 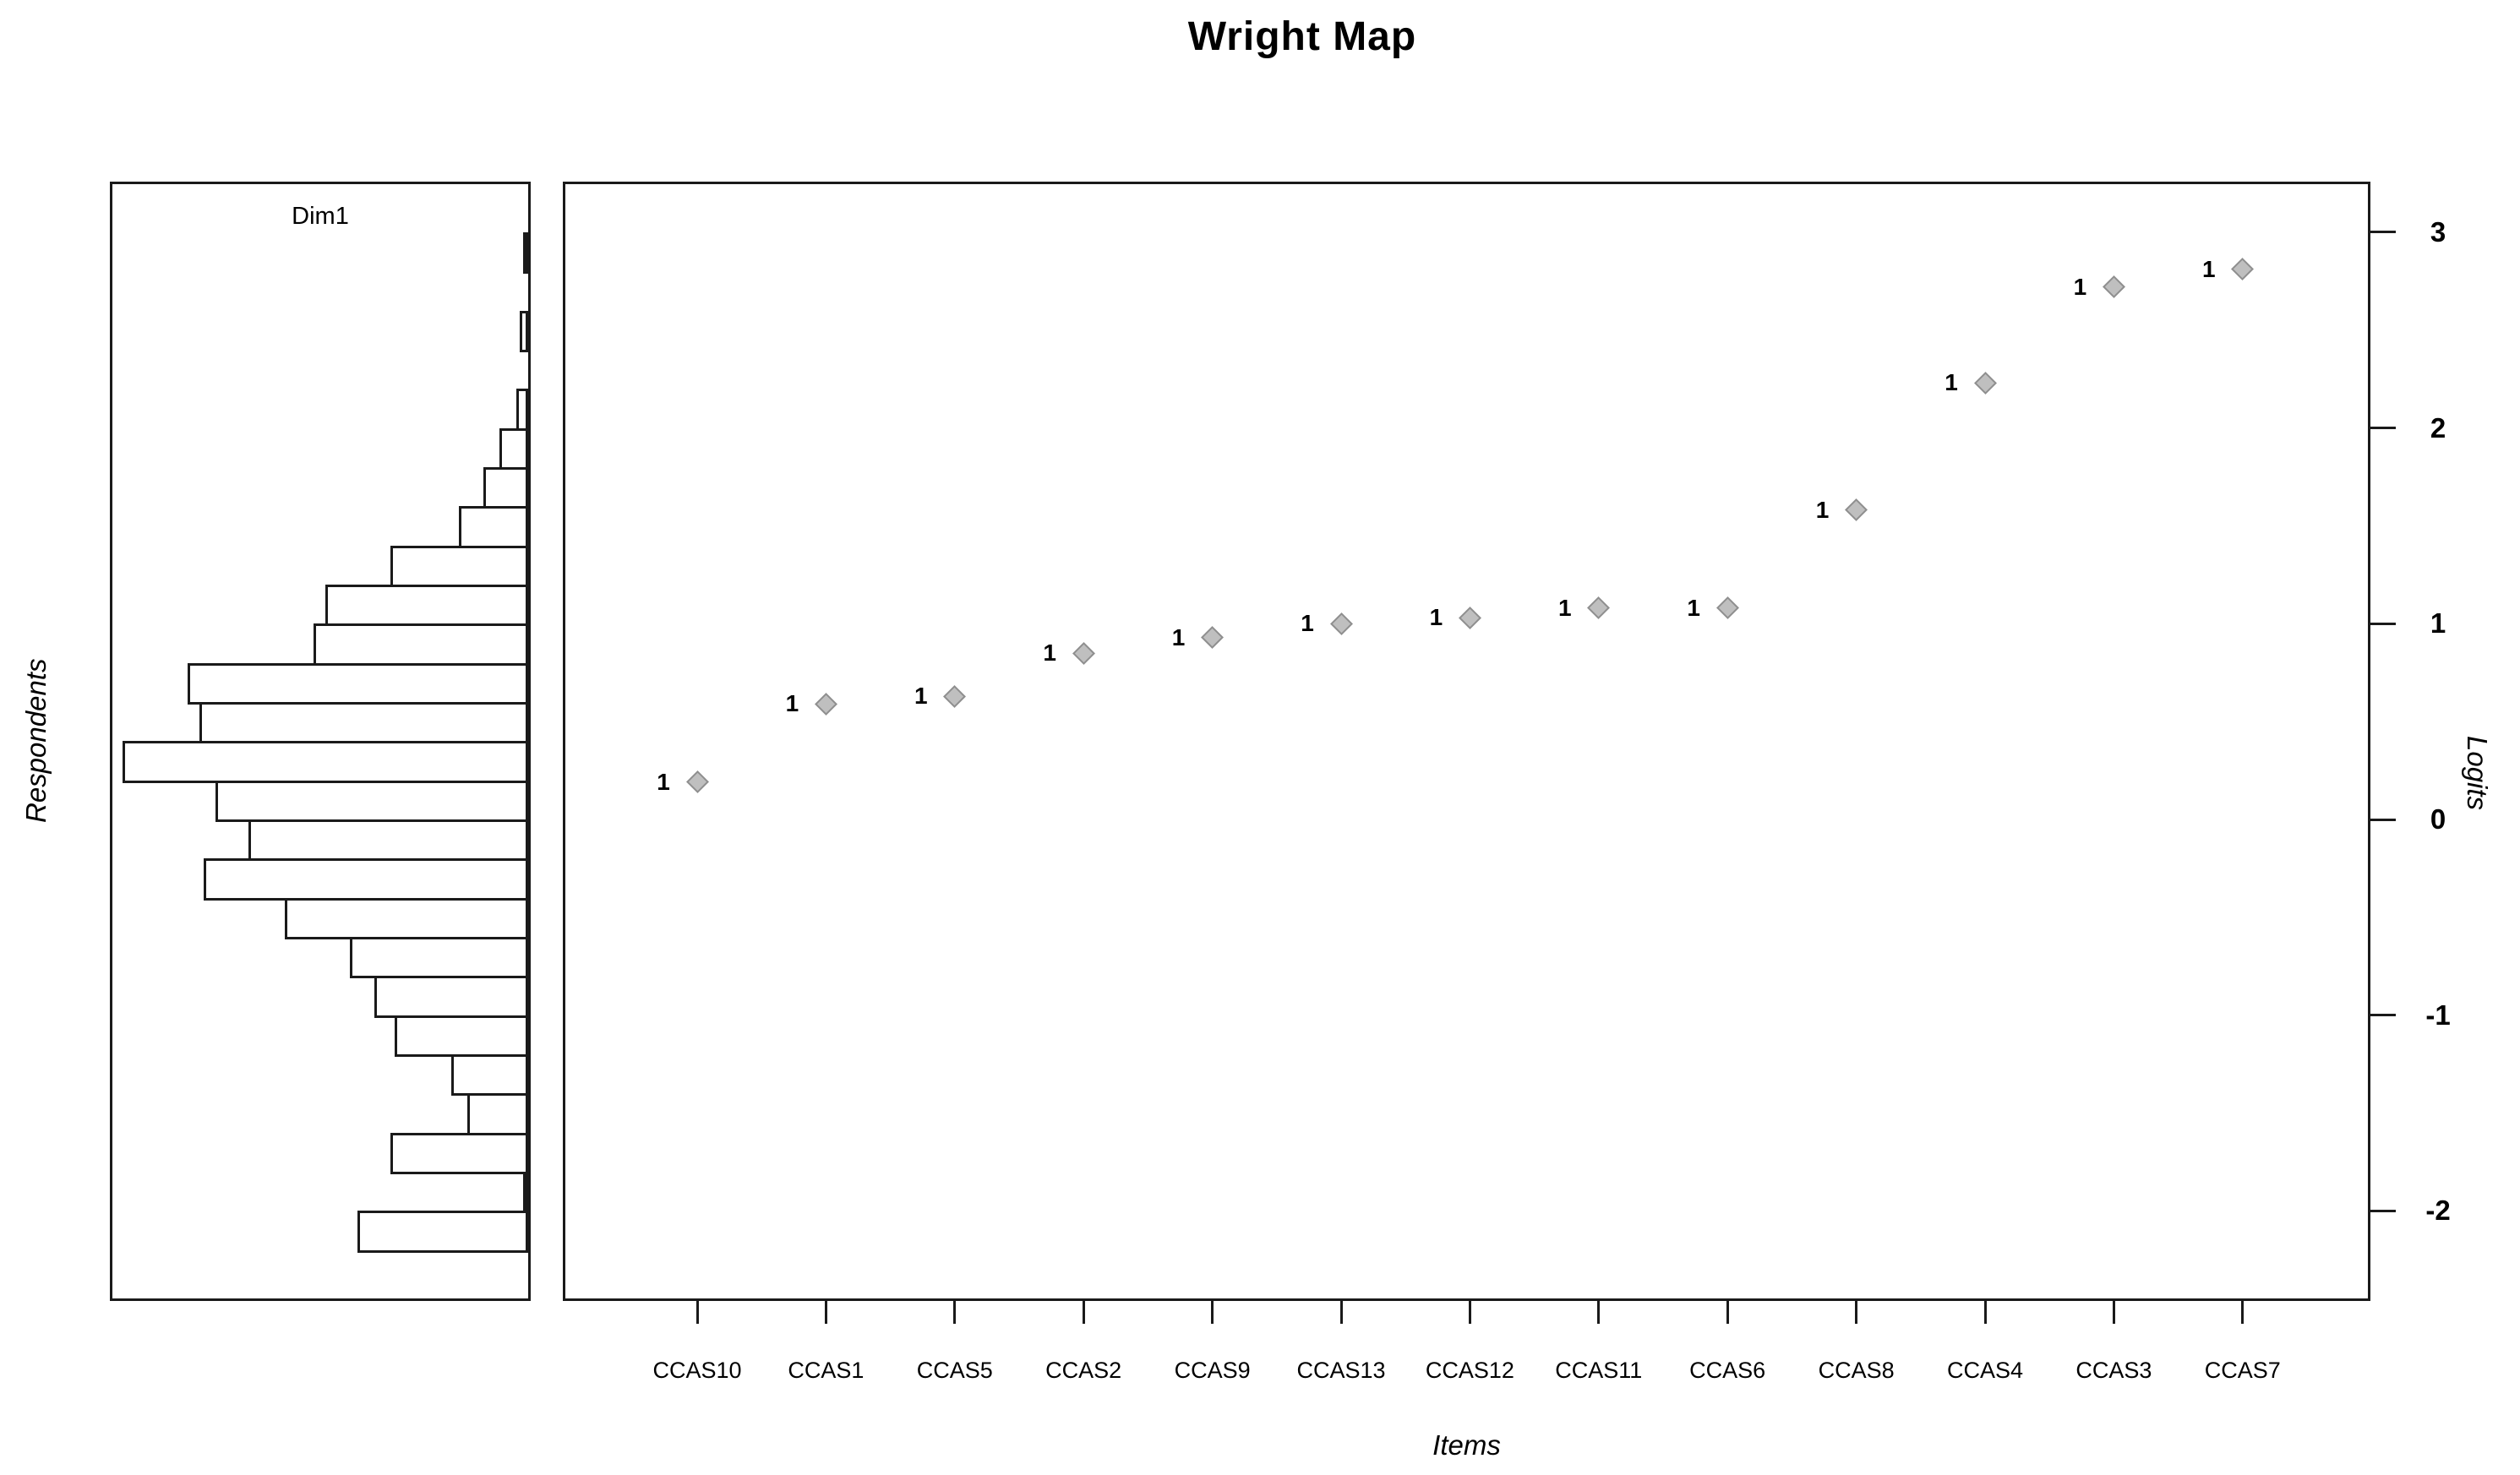 What do you see at coordinates (2438, 1211) in the screenshot?
I see `logit-tick-label: -2` at bounding box center [2438, 1211].